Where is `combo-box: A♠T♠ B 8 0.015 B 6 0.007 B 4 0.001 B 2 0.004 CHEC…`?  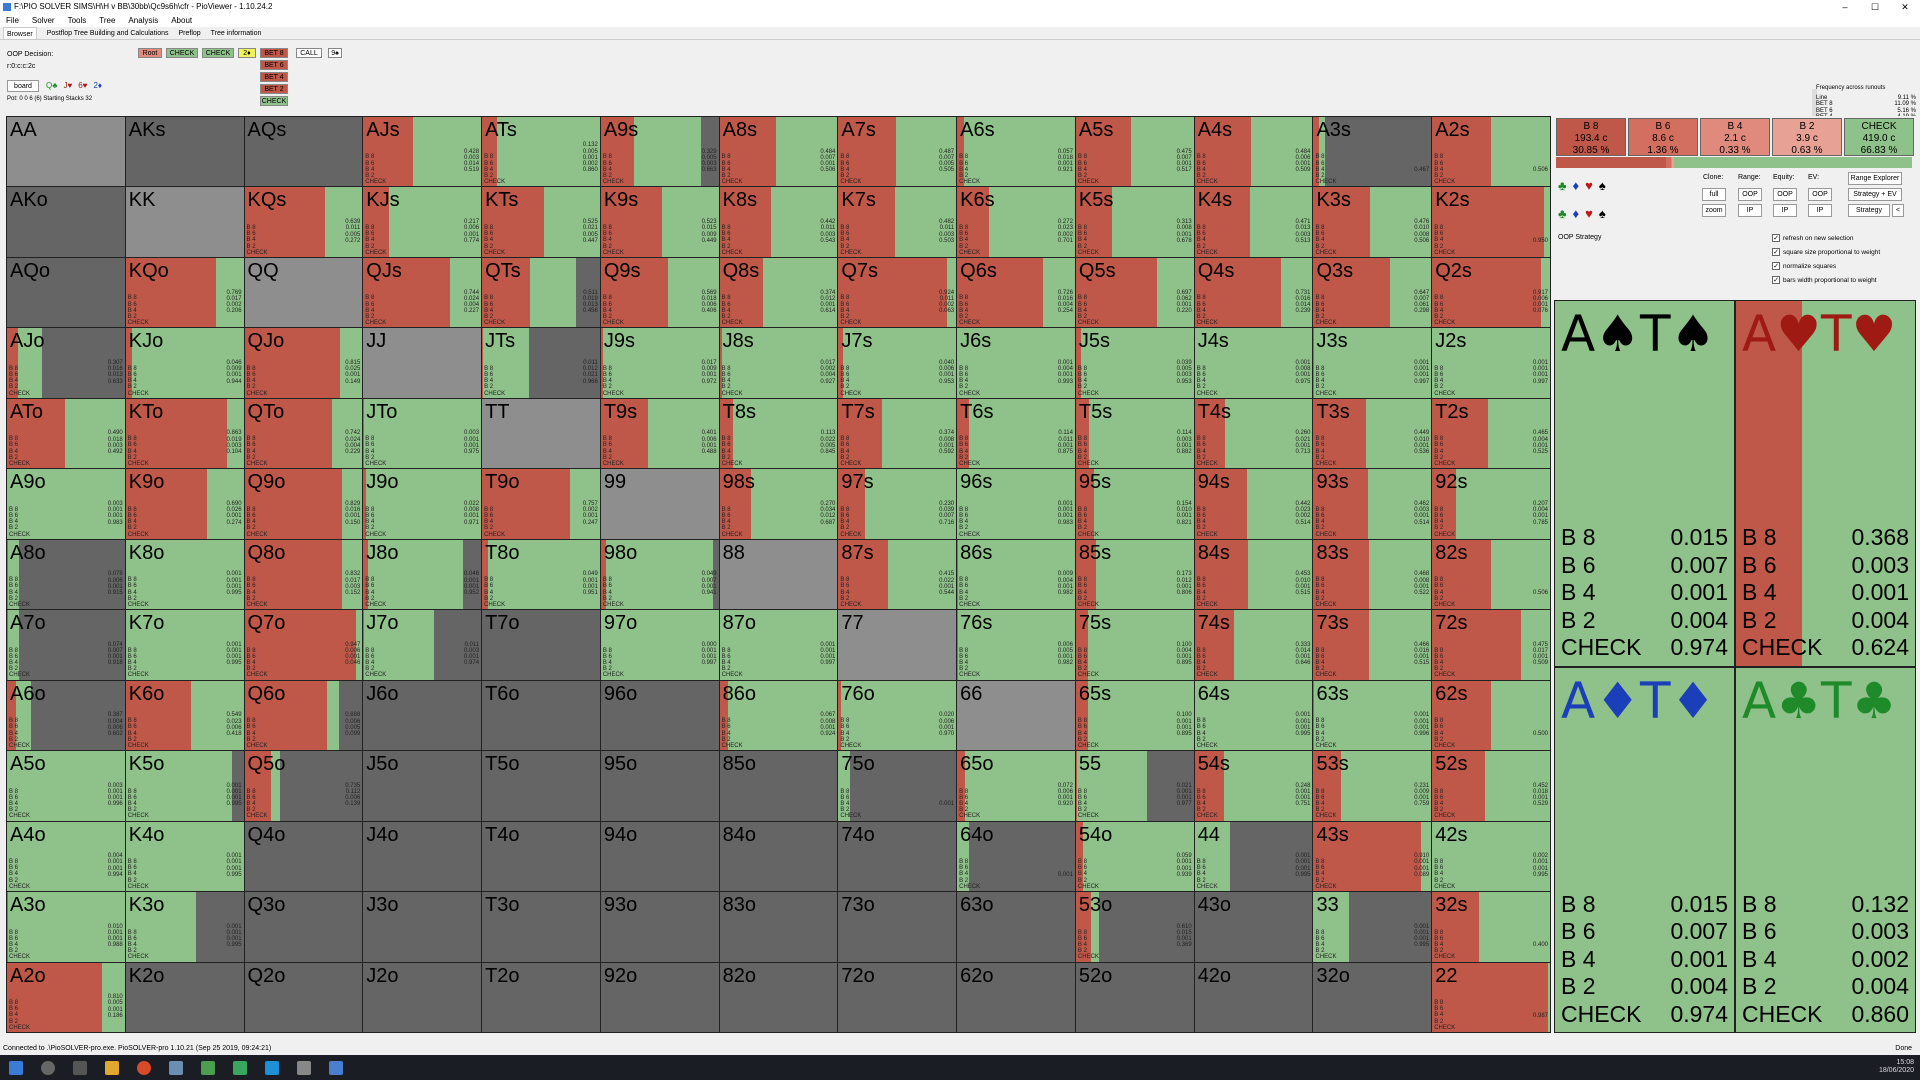
combo-box: A♠T♠ B 8 0.015 B 6 0.007 B 4 0.001 B 2 0.004 CHEC… is located at coordinates (1644, 483).